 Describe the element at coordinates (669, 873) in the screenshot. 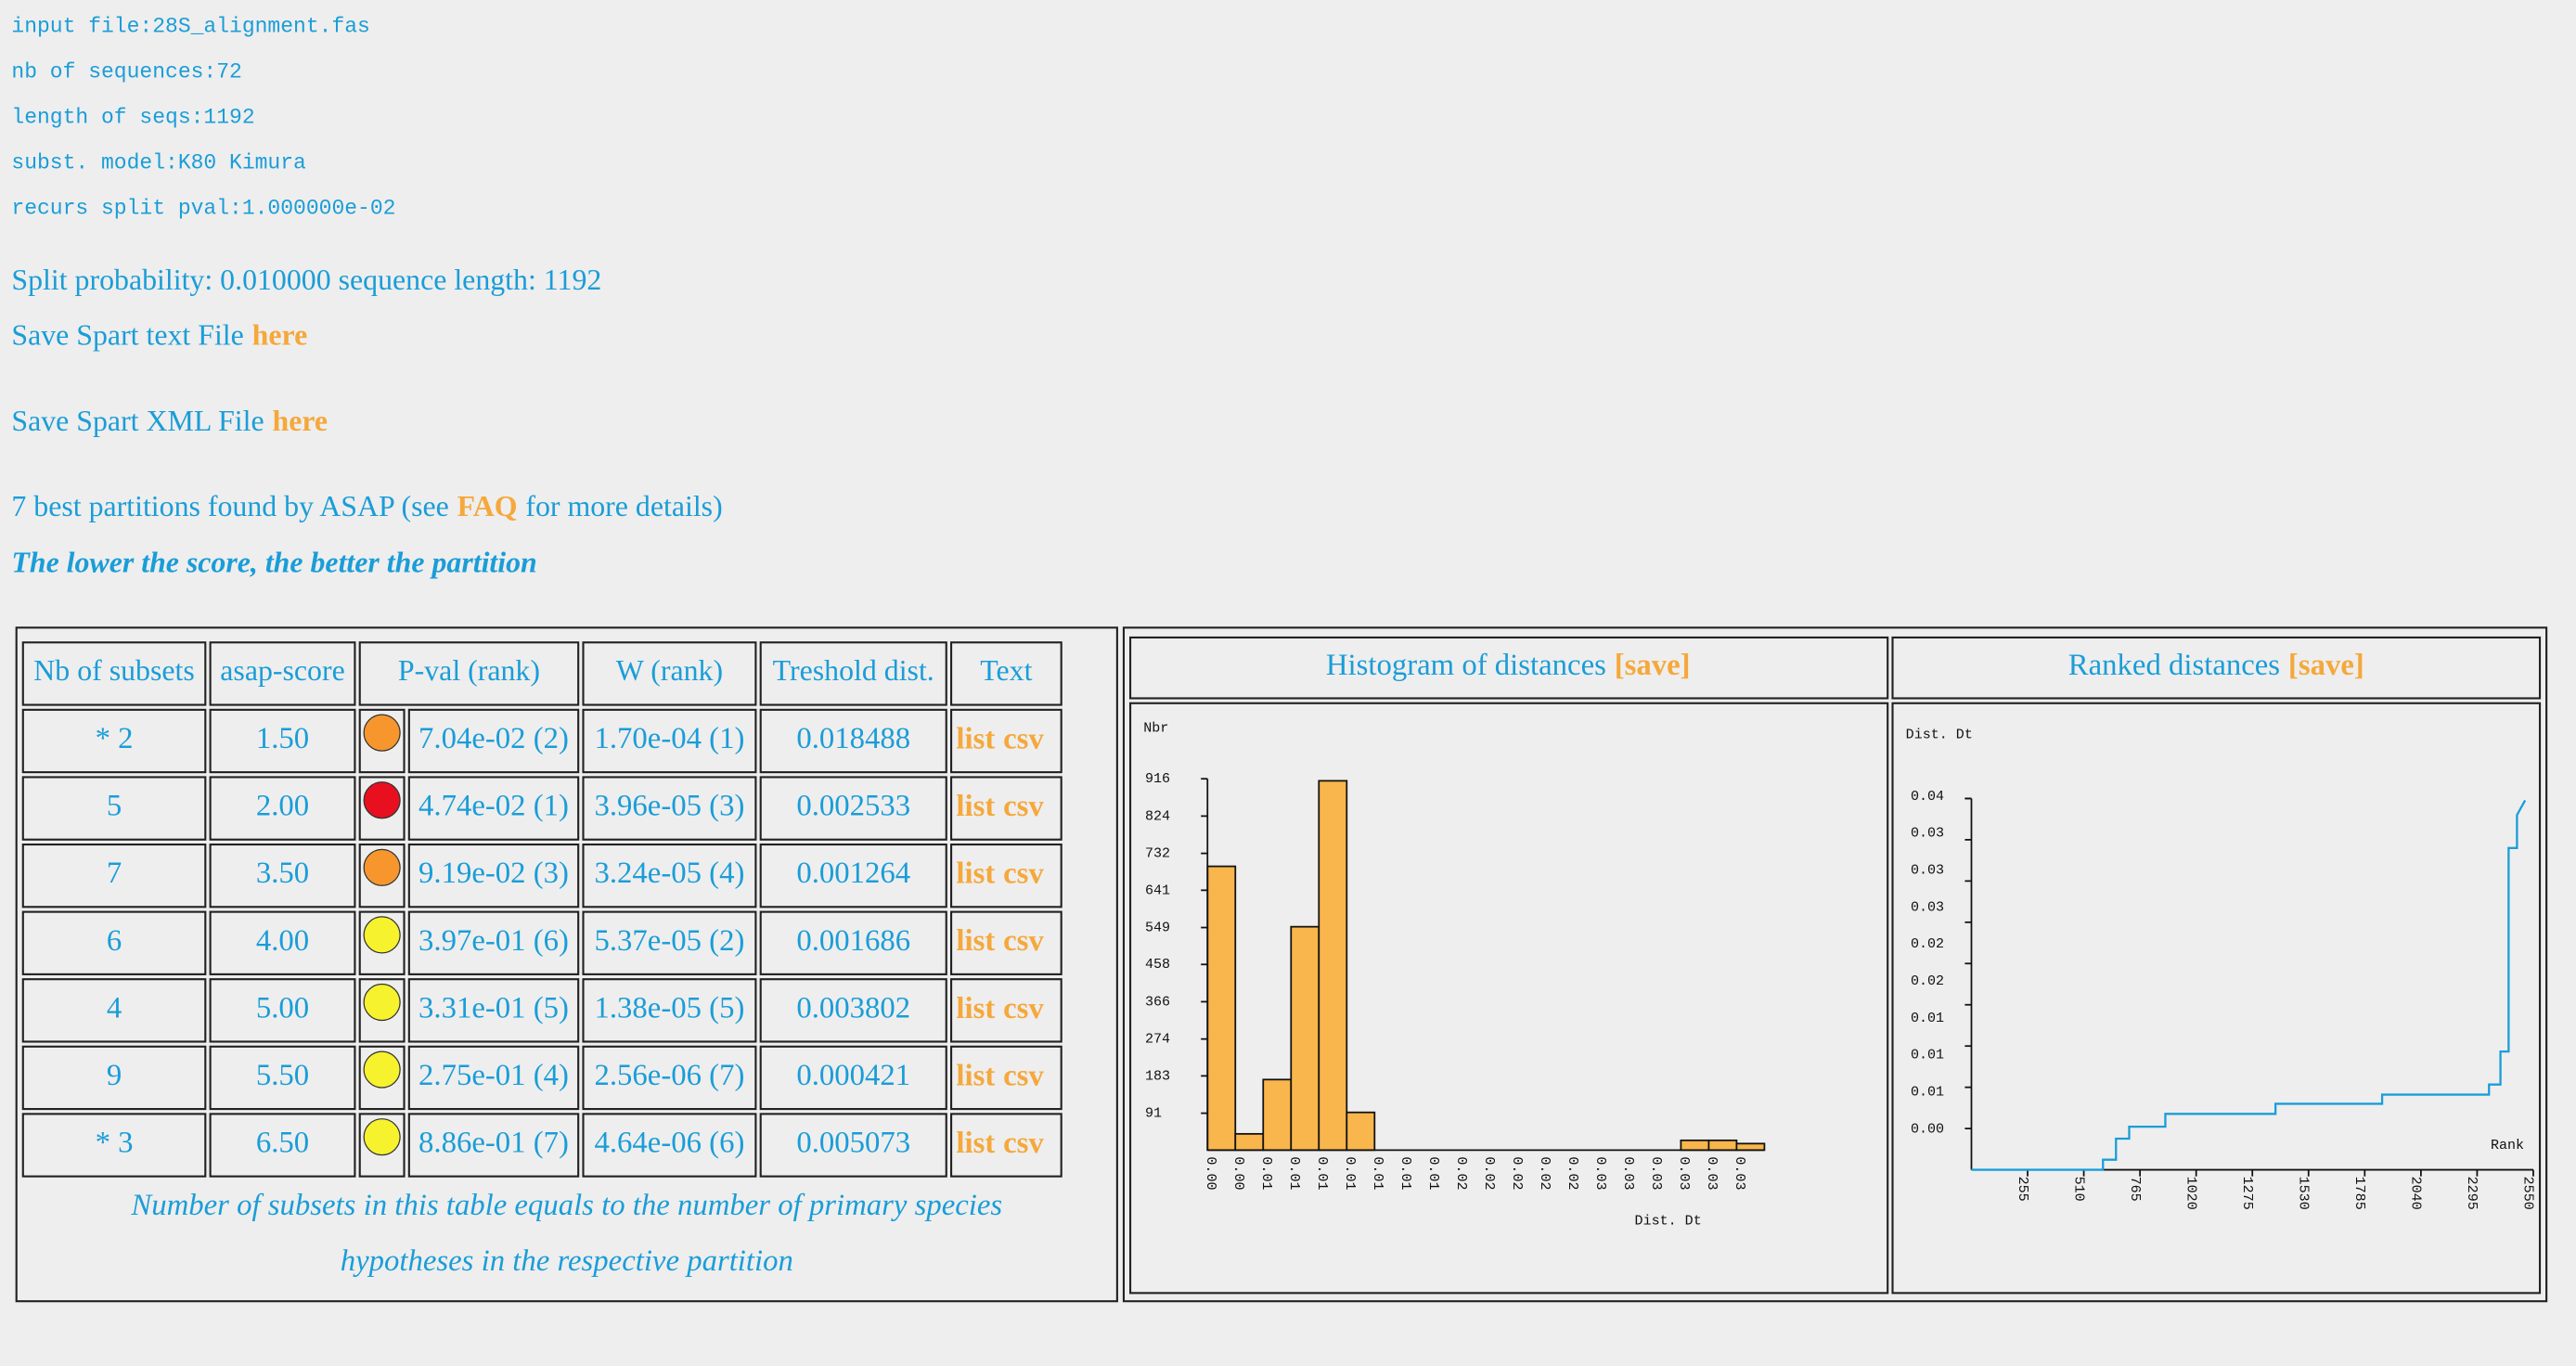

I see `cell-text: 3.24e-05 (4)` at that location.